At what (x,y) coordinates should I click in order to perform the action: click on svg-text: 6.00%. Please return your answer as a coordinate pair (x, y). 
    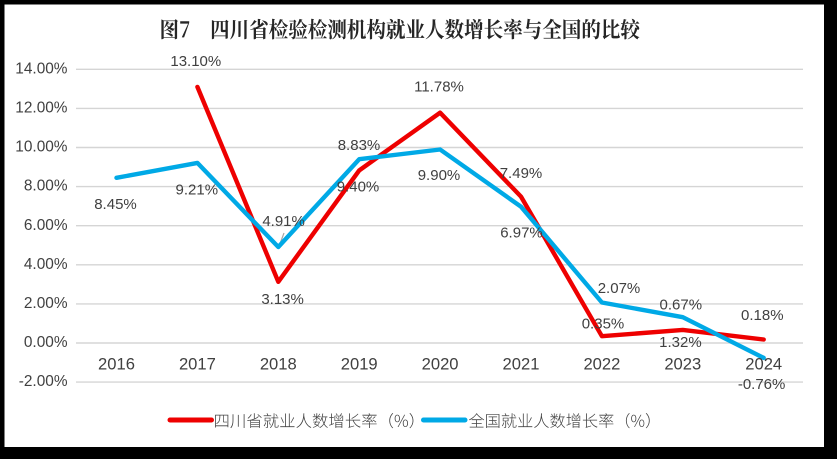
    Looking at the image, I should click on (46, 225).